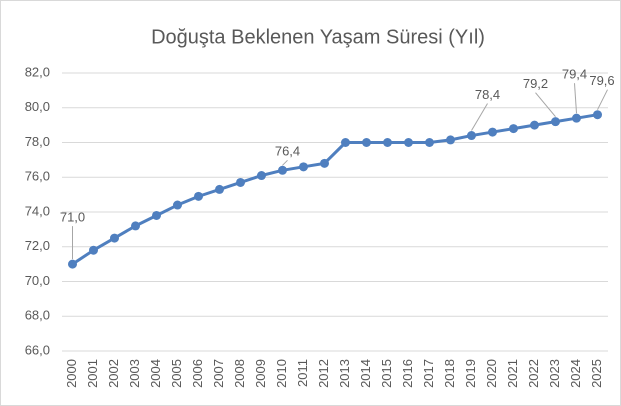  What do you see at coordinates (218, 373) in the screenshot?
I see `x-tick-label: 2007` at bounding box center [218, 373].